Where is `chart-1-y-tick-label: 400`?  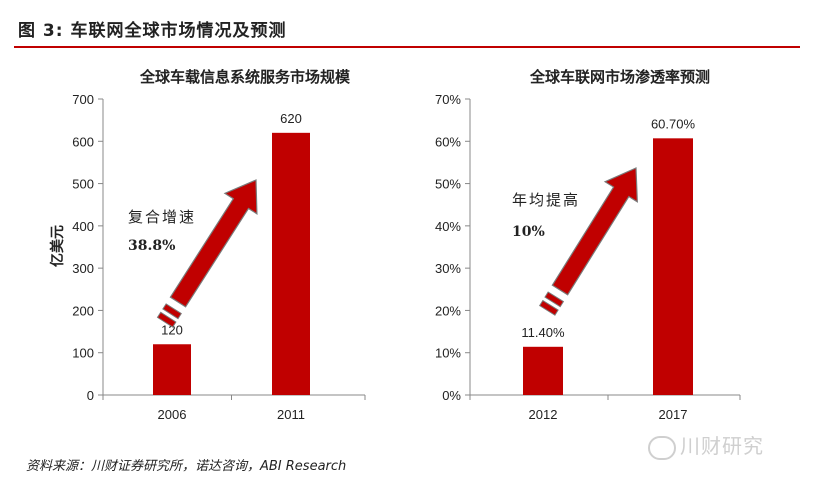
chart-1-y-tick-label: 400 is located at coordinates (83, 226).